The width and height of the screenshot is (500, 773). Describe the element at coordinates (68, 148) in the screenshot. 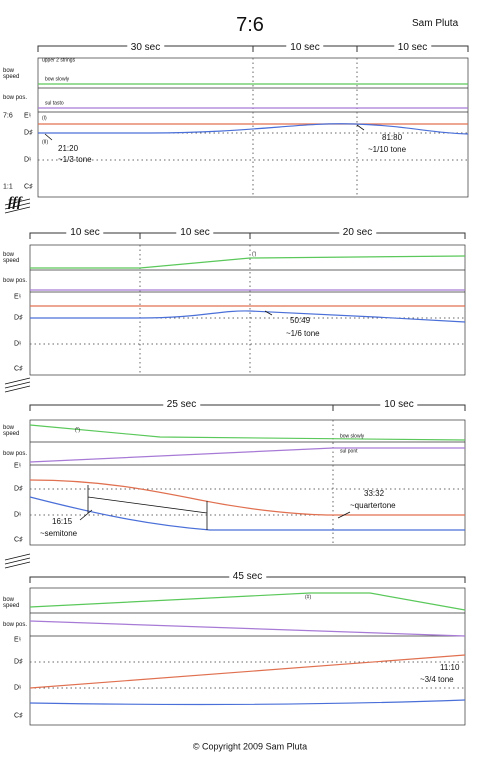

I see `annotation: 21:20` at that location.